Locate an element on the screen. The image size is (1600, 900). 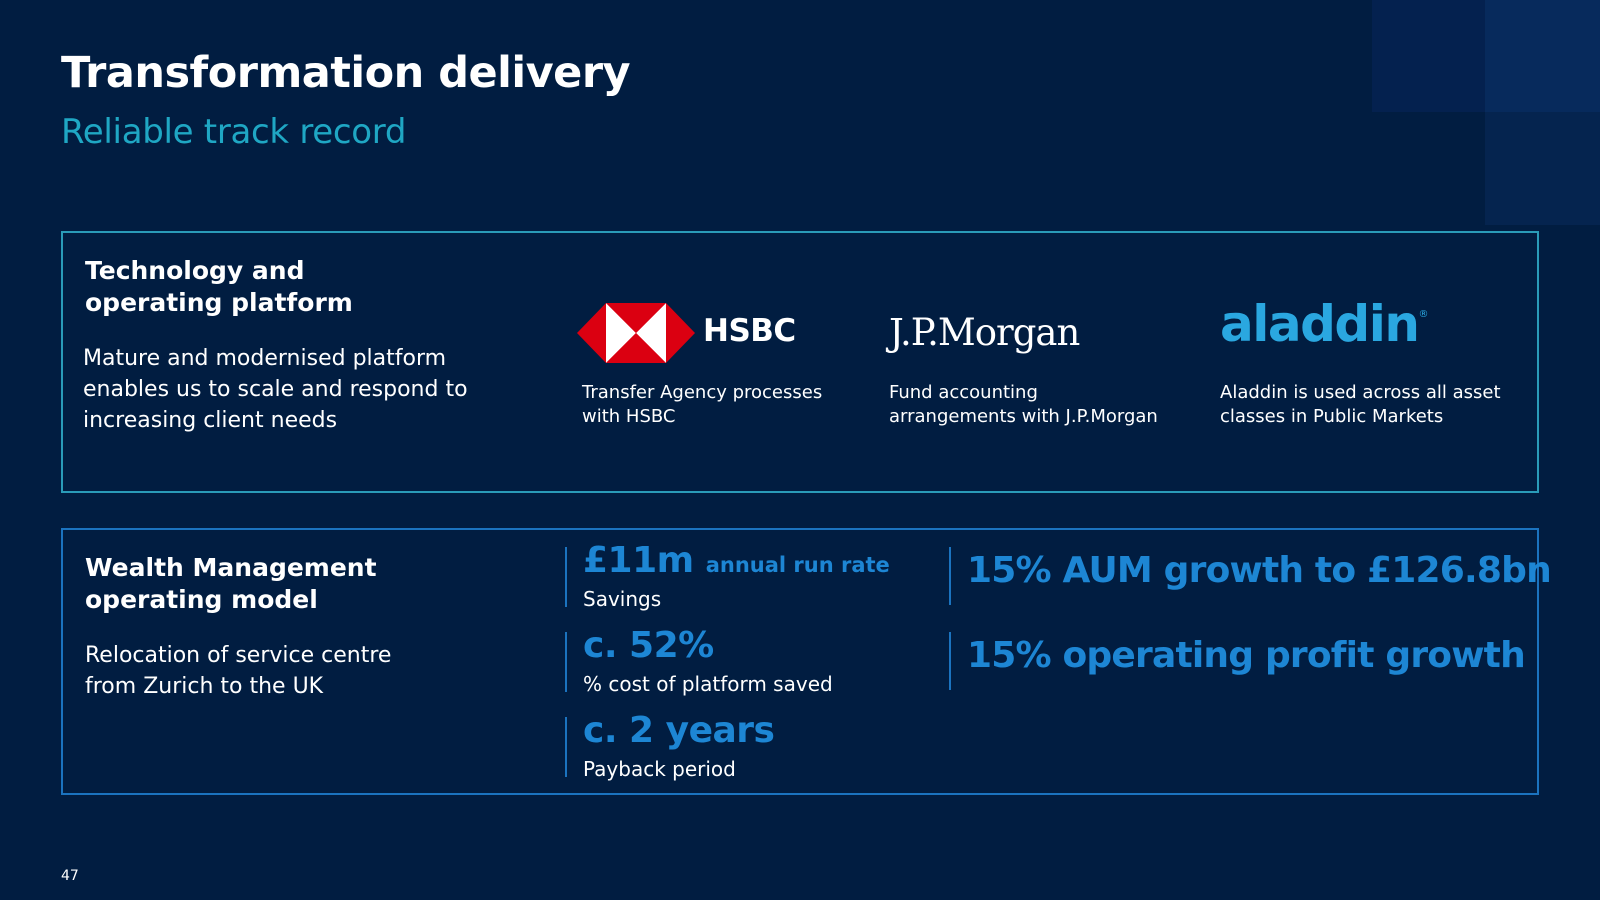
hsbc-caption-line: Transfer Agency processes is located at coordinates (702, 392).